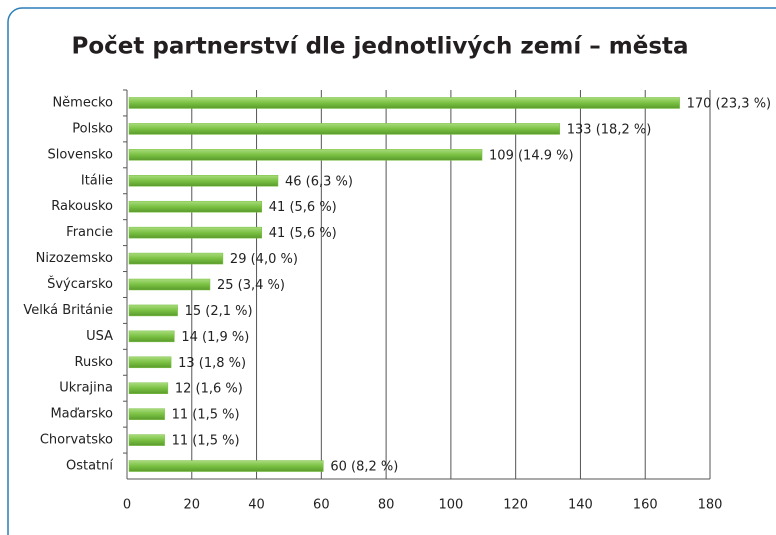  I want to click on y-tick-label: Německo, so click(82, 102).